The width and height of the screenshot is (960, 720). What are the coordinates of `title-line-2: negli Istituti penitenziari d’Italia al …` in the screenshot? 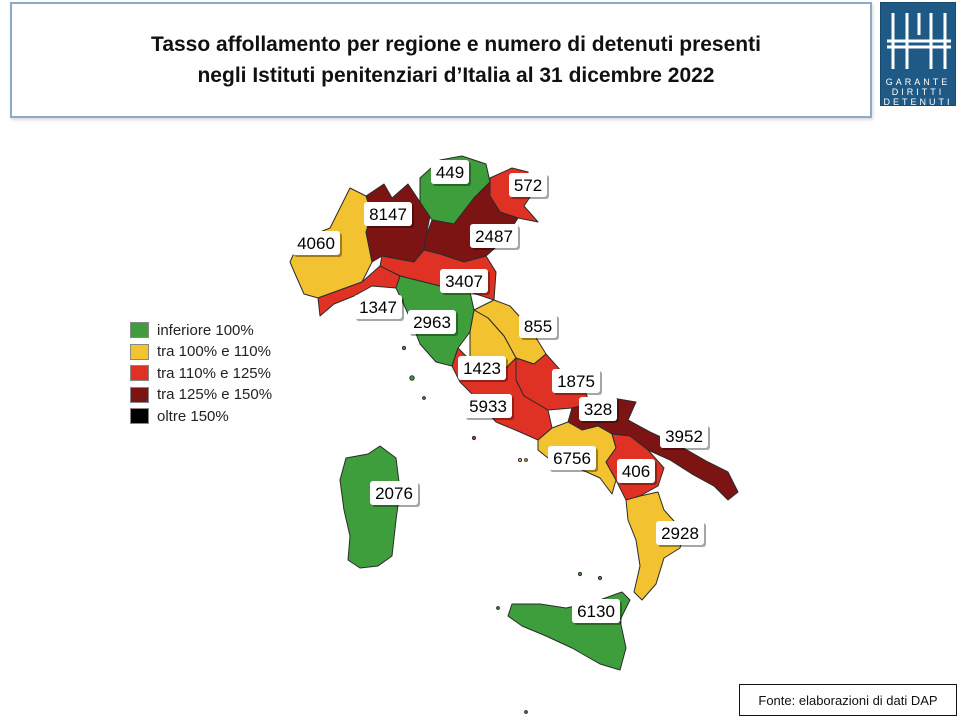 It's located at (456, 75).